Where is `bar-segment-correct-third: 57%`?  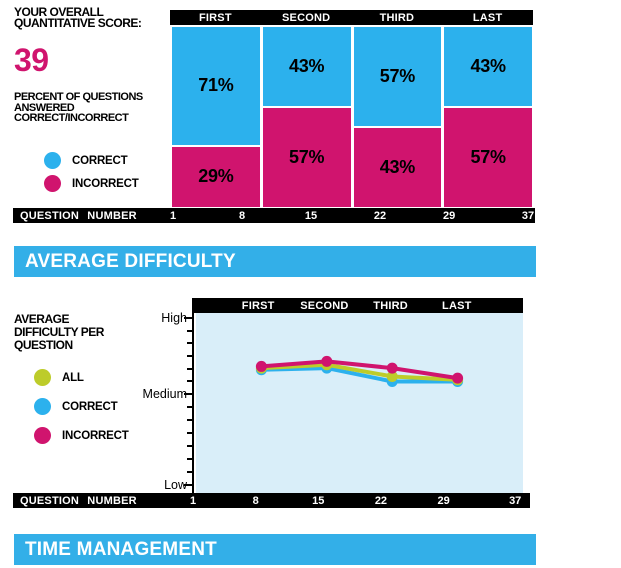 bar-segment-correct-third: 57% is located at coordinates (397, 76).